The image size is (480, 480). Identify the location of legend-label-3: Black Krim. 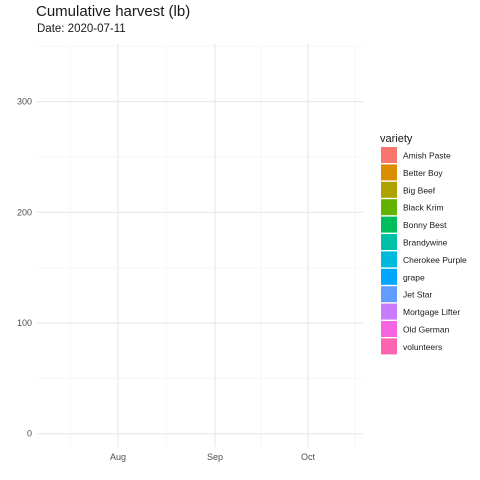
(423, 208).